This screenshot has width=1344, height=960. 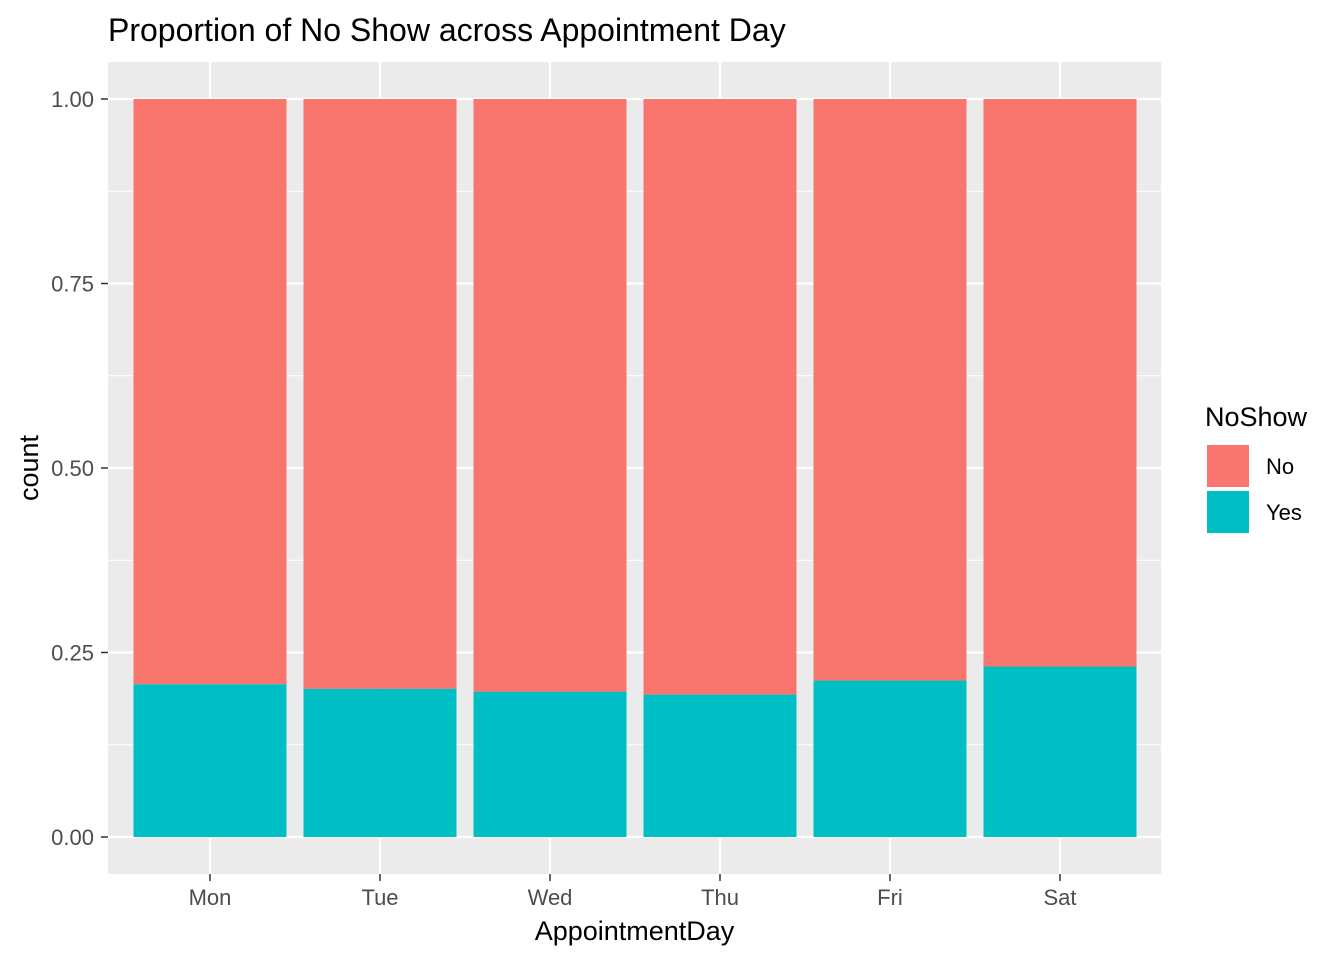 What do you see at coordinates (210, 760) in the screenshot?
I see `bar-yes-mon` at bounding box center [210, 760].